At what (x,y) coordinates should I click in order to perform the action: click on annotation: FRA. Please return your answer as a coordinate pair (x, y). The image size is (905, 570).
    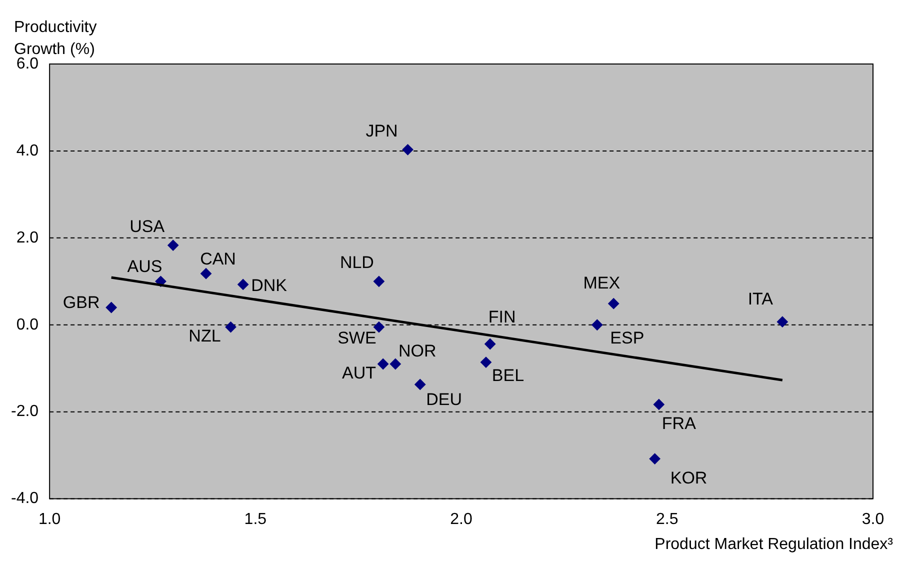
    Looking at the image, I should click on (679, 424).